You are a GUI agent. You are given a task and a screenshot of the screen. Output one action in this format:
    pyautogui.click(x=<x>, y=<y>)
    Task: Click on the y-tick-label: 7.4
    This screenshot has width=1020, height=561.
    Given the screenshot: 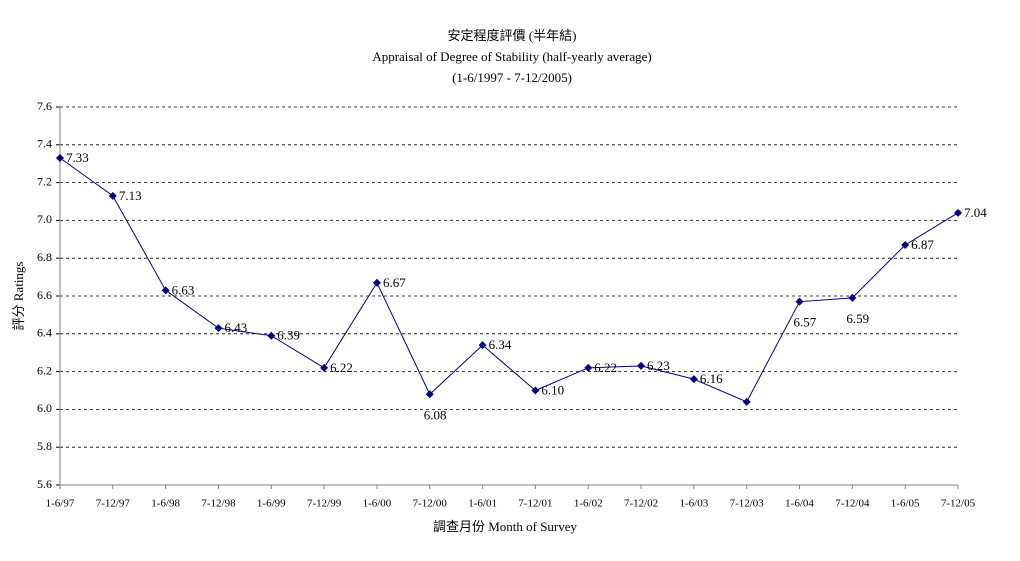 What is the action you would take?
    pyautogui.click(x=44, y=144)
    